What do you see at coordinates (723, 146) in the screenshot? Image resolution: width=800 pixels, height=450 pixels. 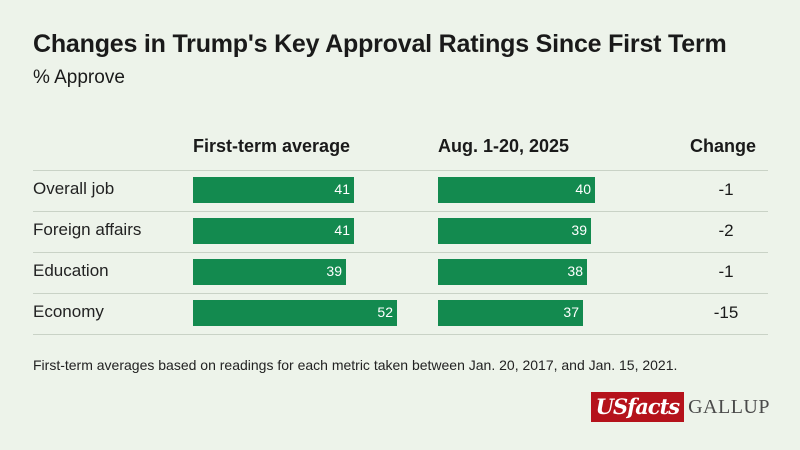 I see `column-header-change: Change` at bounding box center [723, 146].